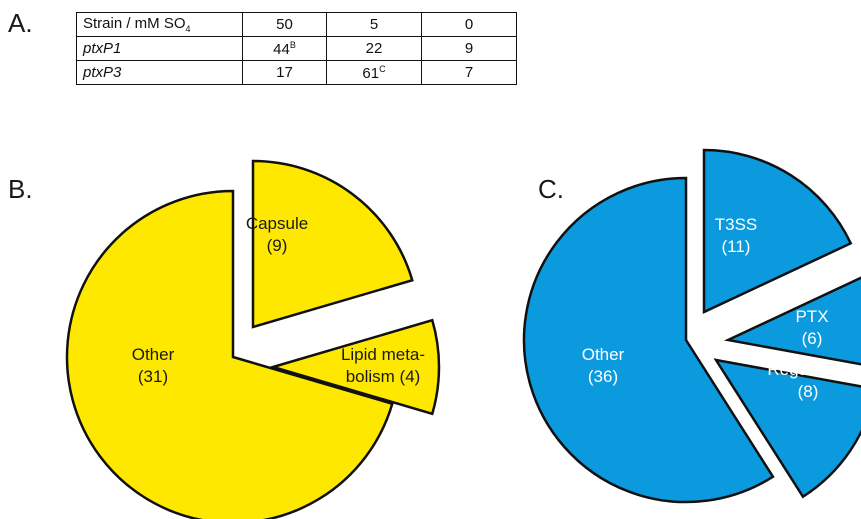  Describe the element at coordinates (551, 189) in the screenshot. I see `panel-letter: C.` at that location.